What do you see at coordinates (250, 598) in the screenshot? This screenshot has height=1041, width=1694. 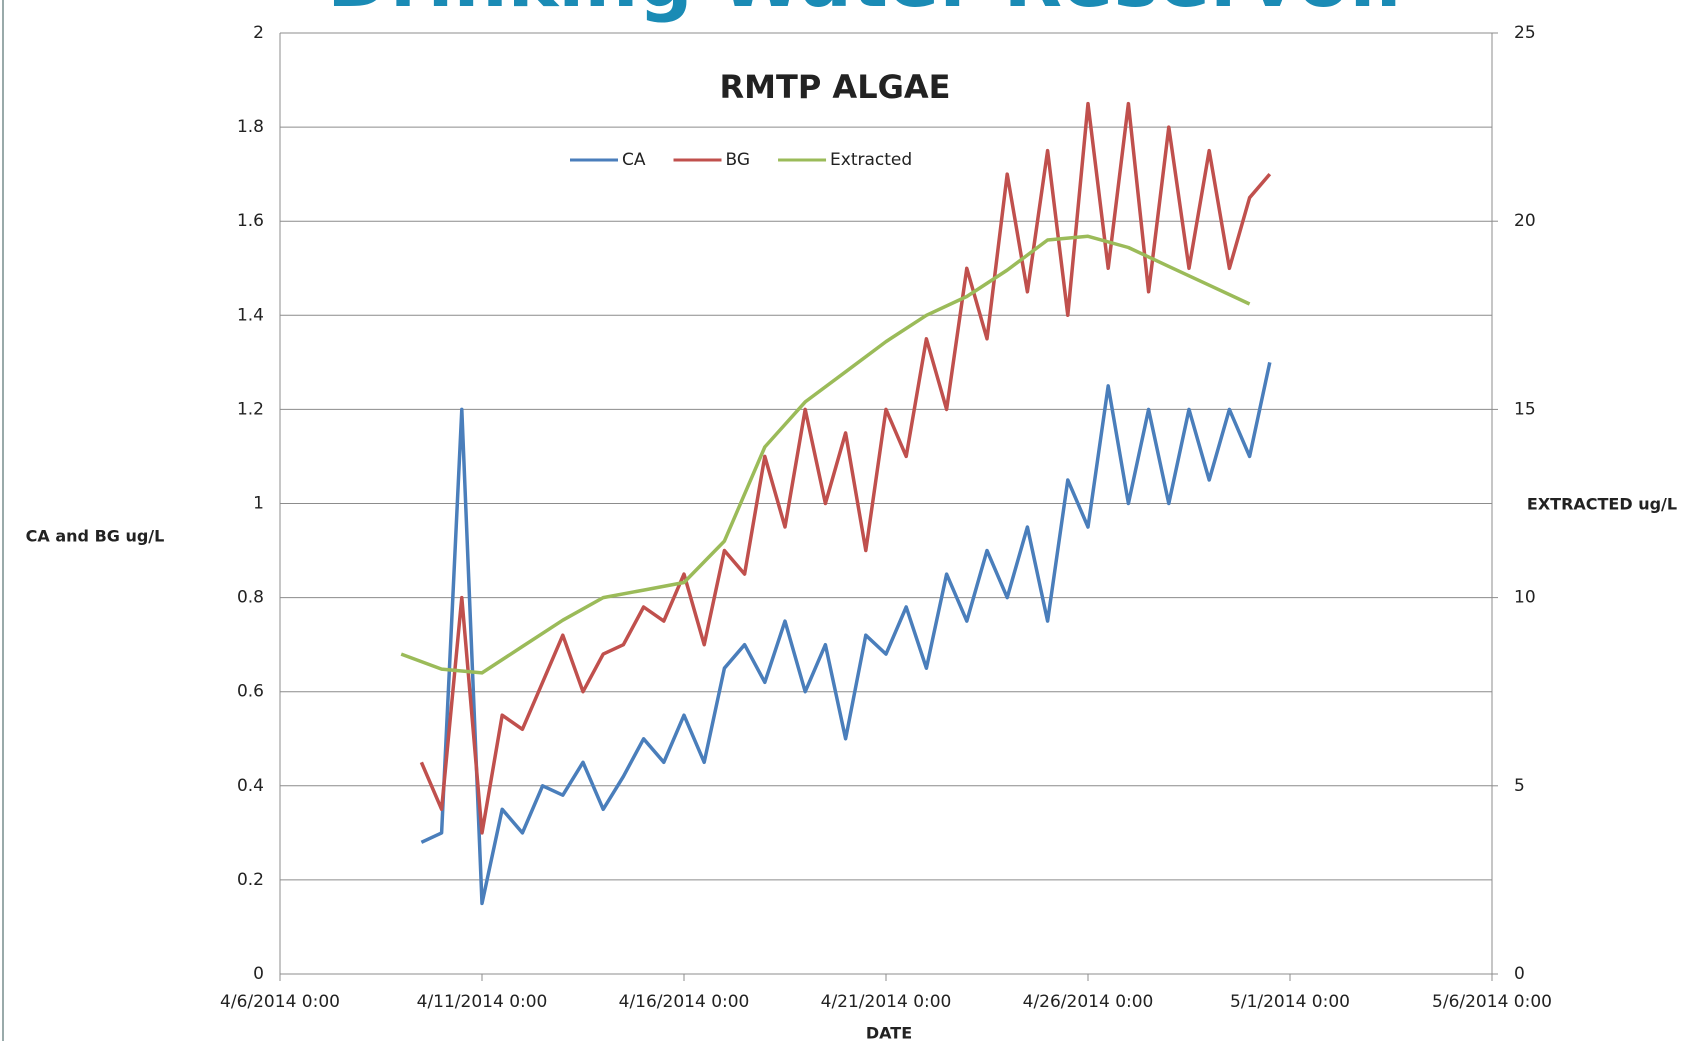 I see `y-tick-label: 0.8` at bounding box center [250, 598].